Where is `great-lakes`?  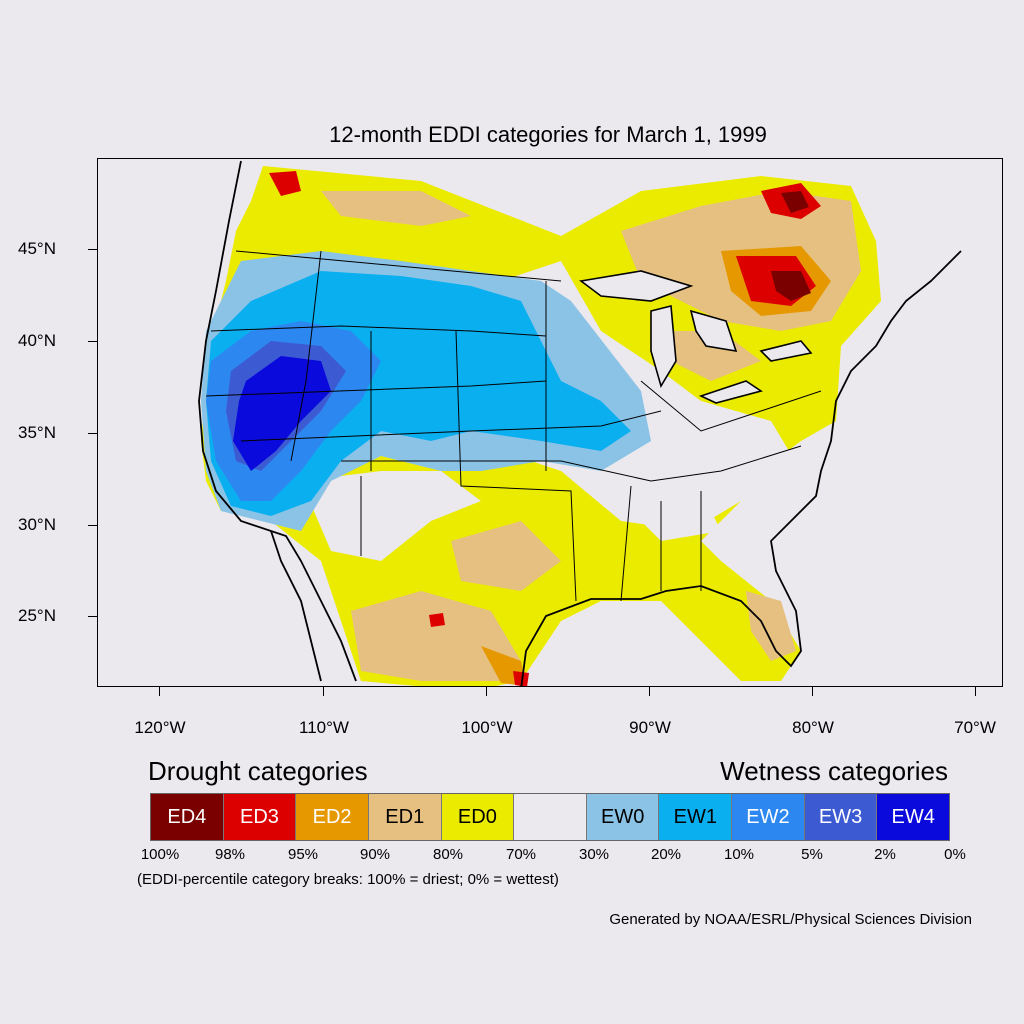
great-lakes is located at coordinates (696, 337).